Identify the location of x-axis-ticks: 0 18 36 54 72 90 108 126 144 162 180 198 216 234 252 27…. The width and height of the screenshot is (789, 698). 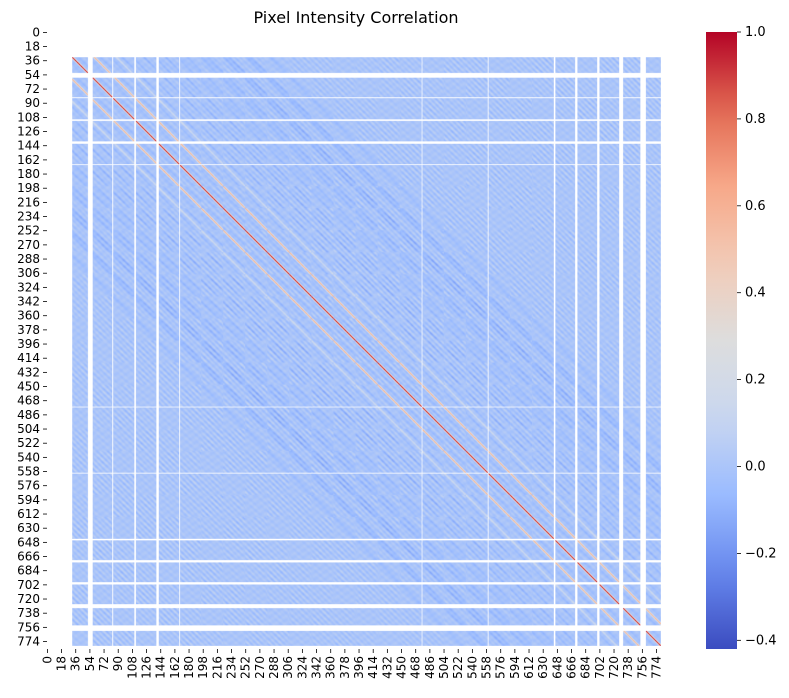
(352, 664).